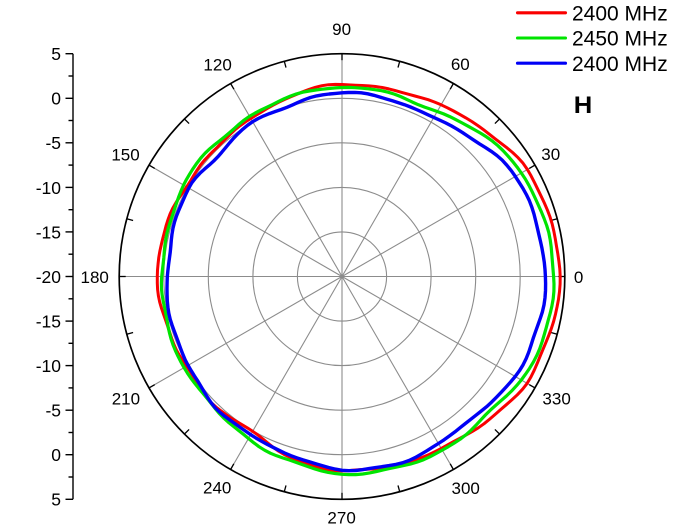 The width and height of the screenshot is (700, 530). Describe the element at coordinates (556, 399) in the screenshot. I see `svg-text: 330` at that location.